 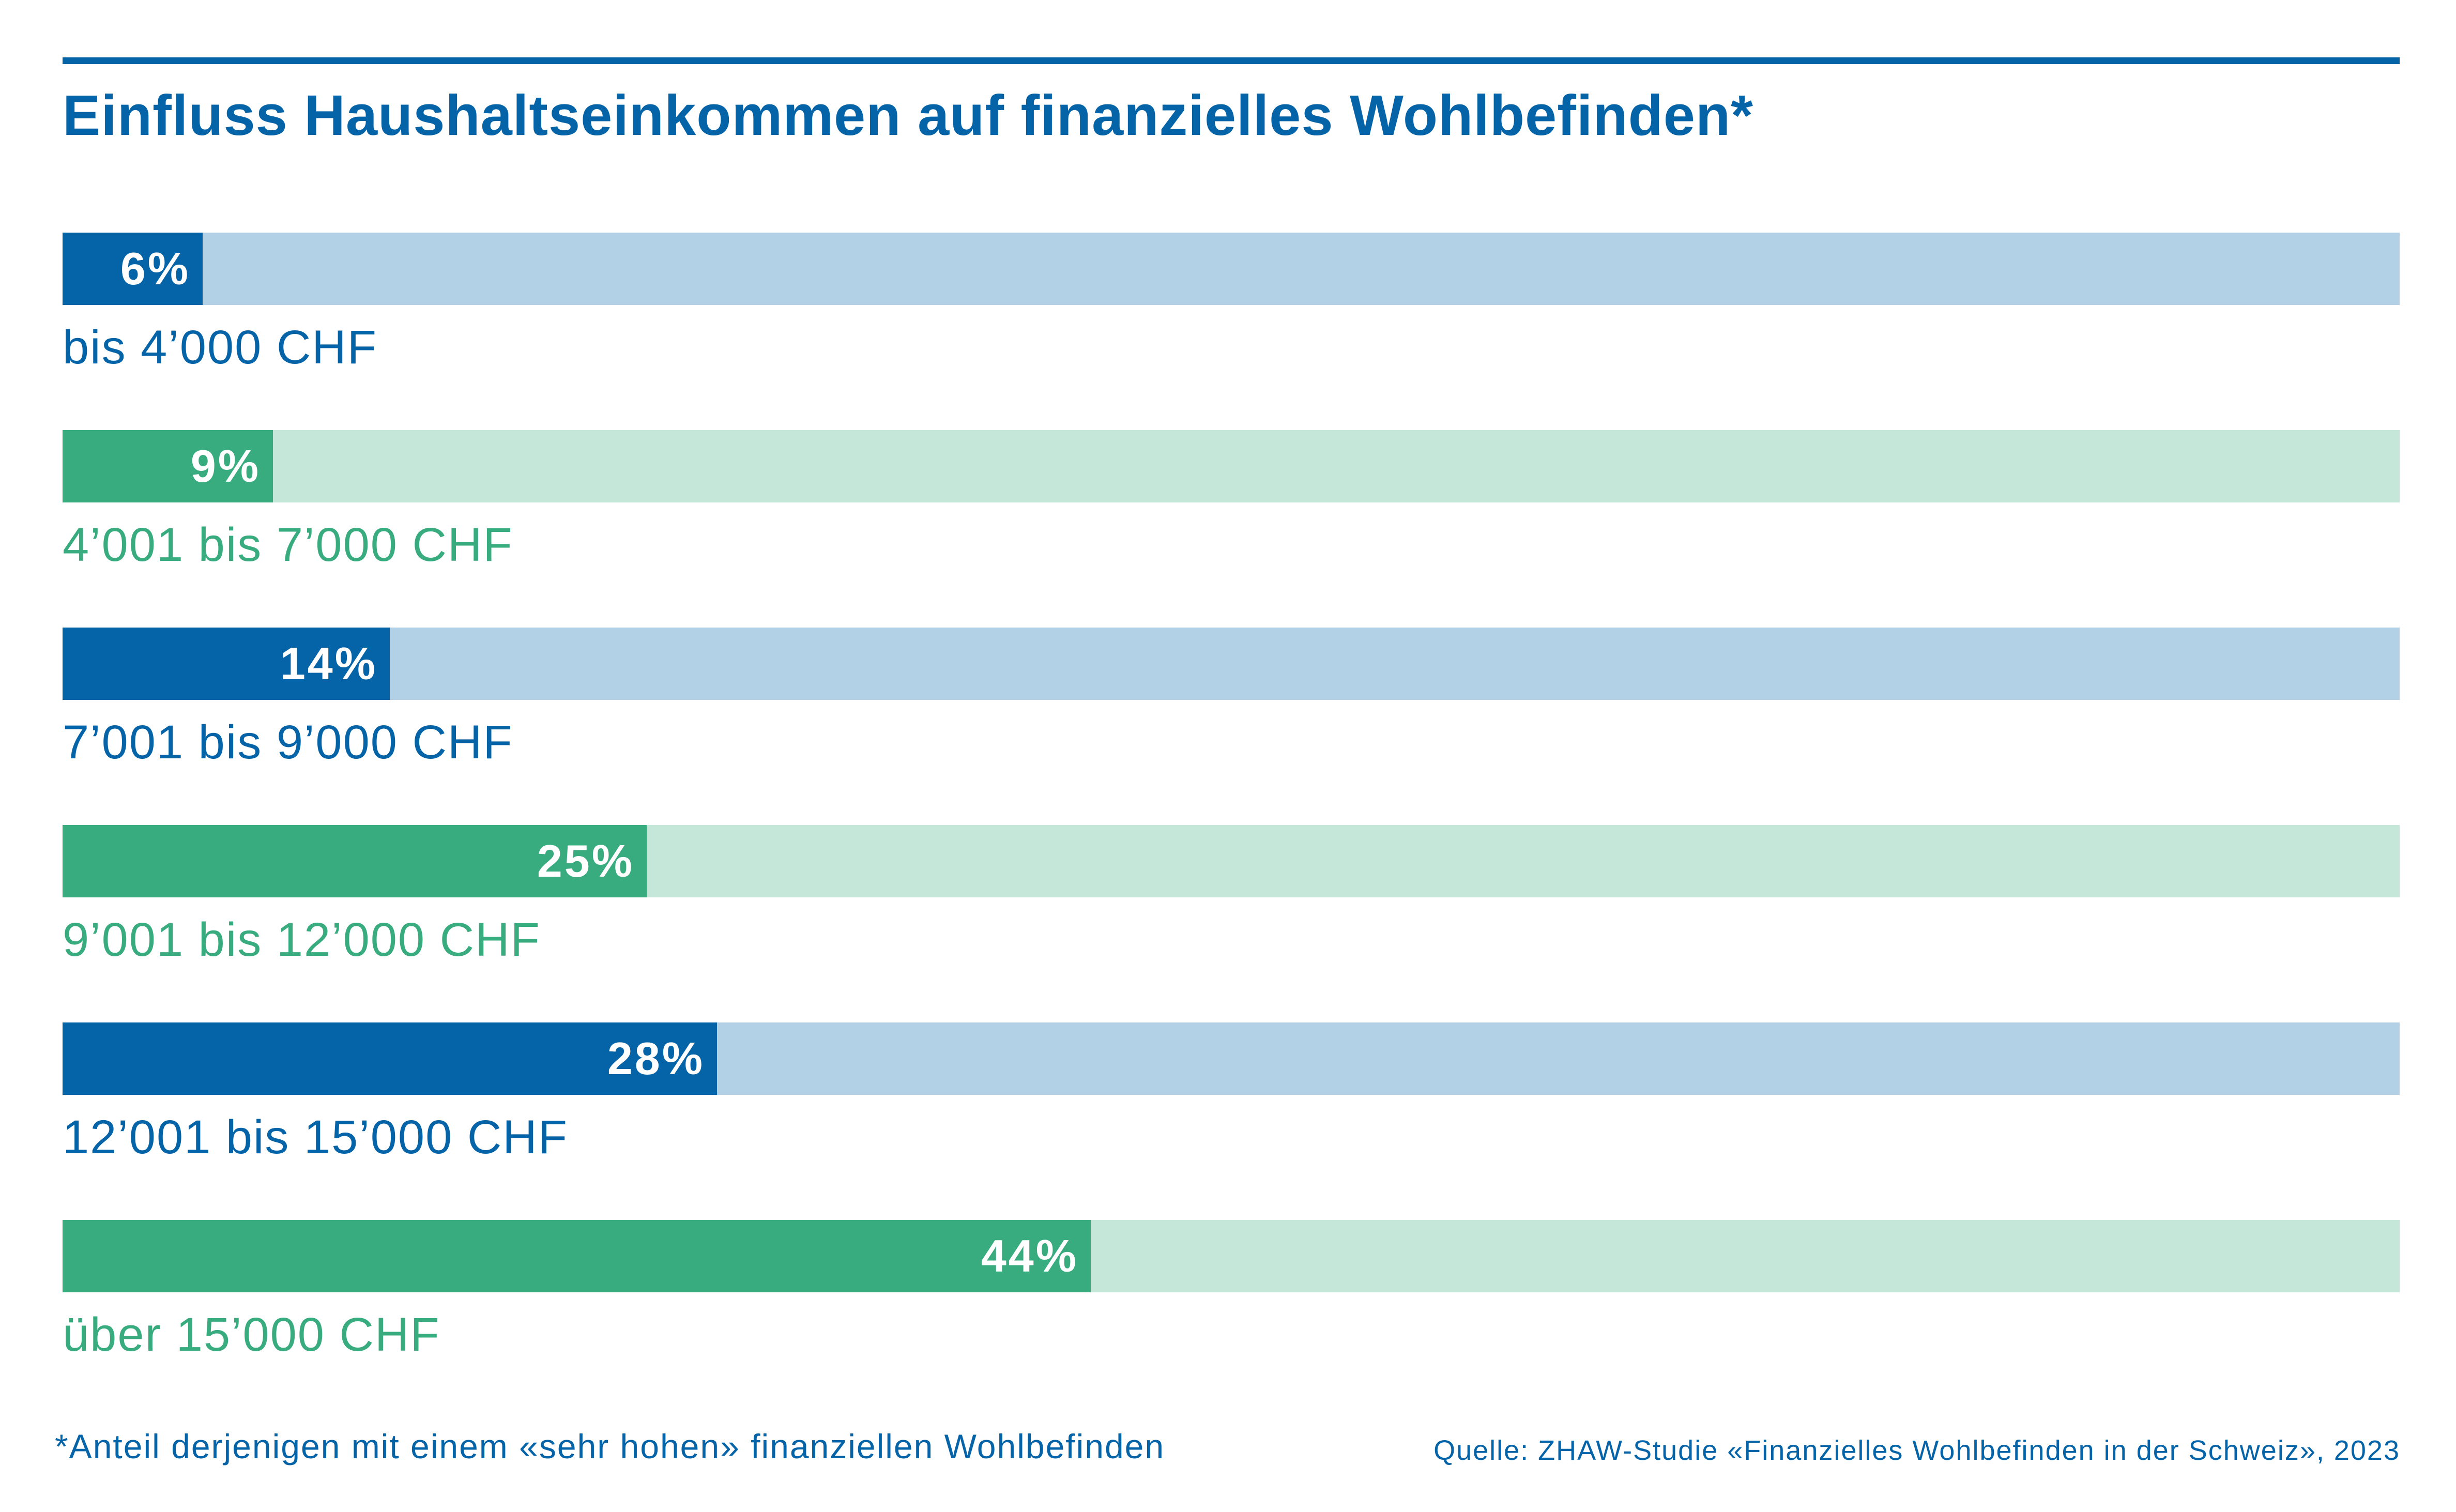 I want to click on bar-value-label: 6%, so click(x=155, y=268).